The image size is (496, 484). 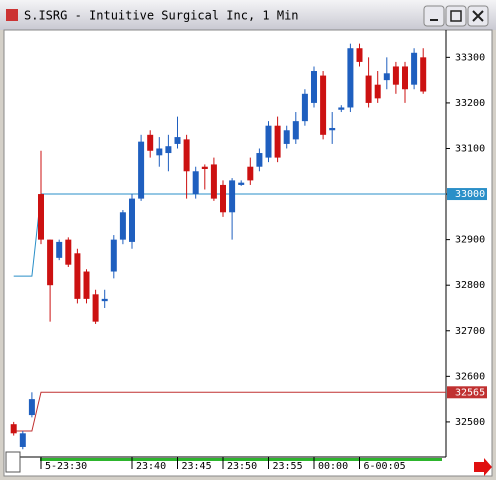 I want to click on x-tick-label: 00:00, so click(x=333, y=466).